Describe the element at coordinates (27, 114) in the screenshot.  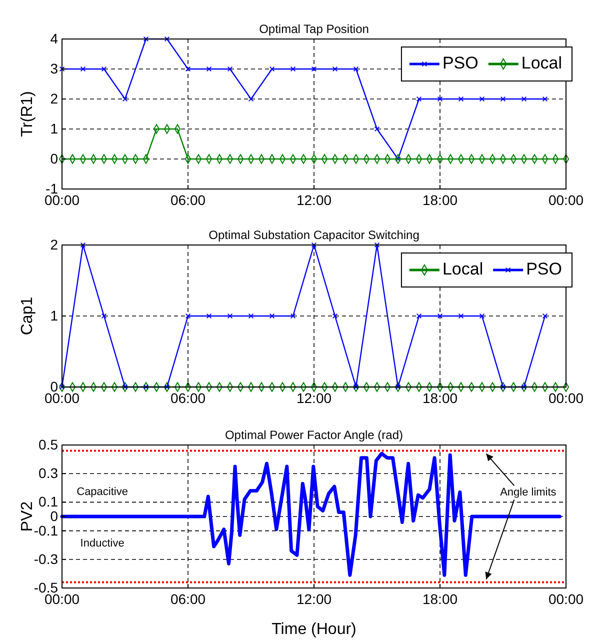
I see `y-axis-title: Tr(R1)` at that location.